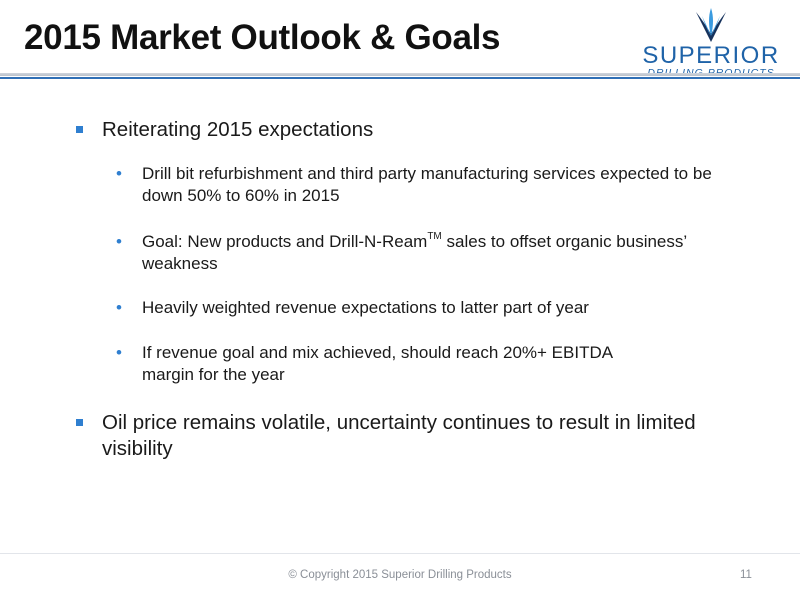 The height and width of the screenshot is (600, 800). Describe the element at coordinates (262, 37) in the screenshot. I see `slide-title: 2015 Market Outlook & Goals` at that location.